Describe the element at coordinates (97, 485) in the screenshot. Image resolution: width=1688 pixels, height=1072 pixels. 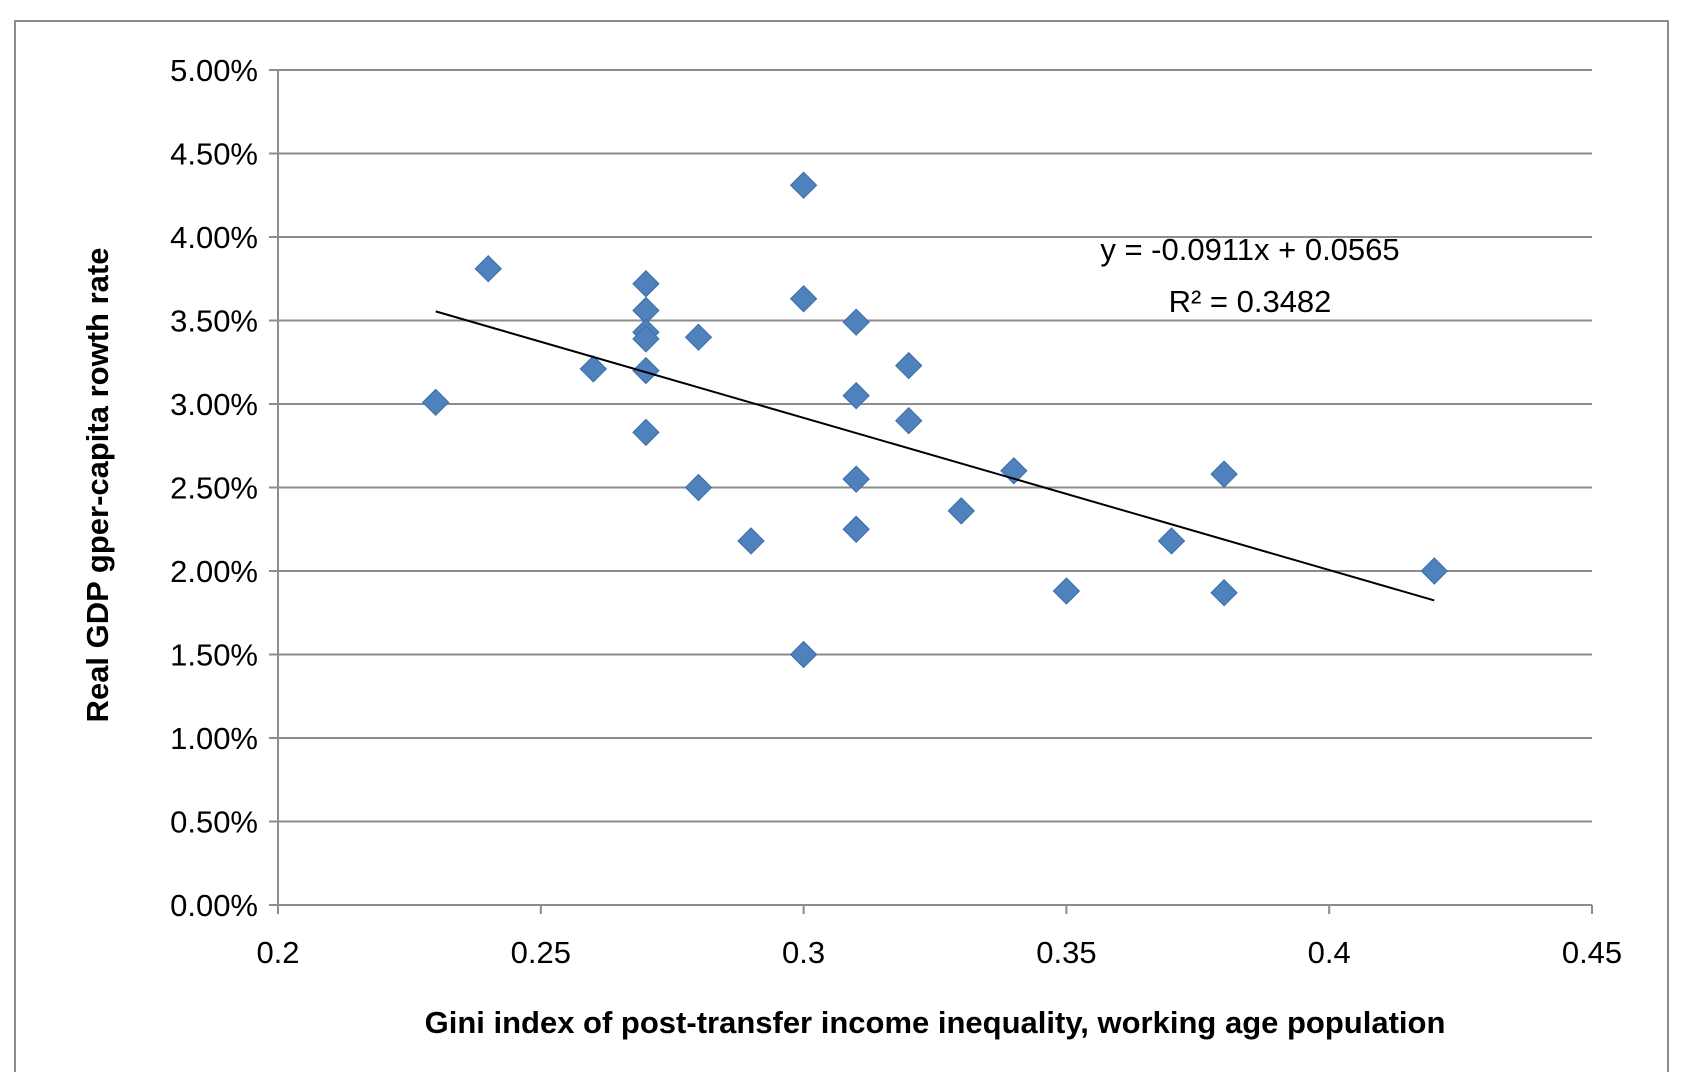
I see `y-axis-title: Real GDP gper-capita rowth rate` at that location.